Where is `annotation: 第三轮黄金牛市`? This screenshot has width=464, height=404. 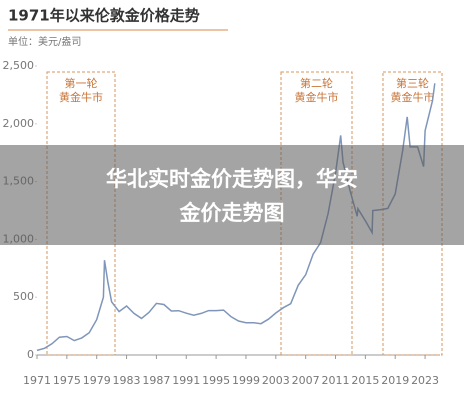 annotation: 第三轮黄金牛市 is located at coordinates (413, 90).